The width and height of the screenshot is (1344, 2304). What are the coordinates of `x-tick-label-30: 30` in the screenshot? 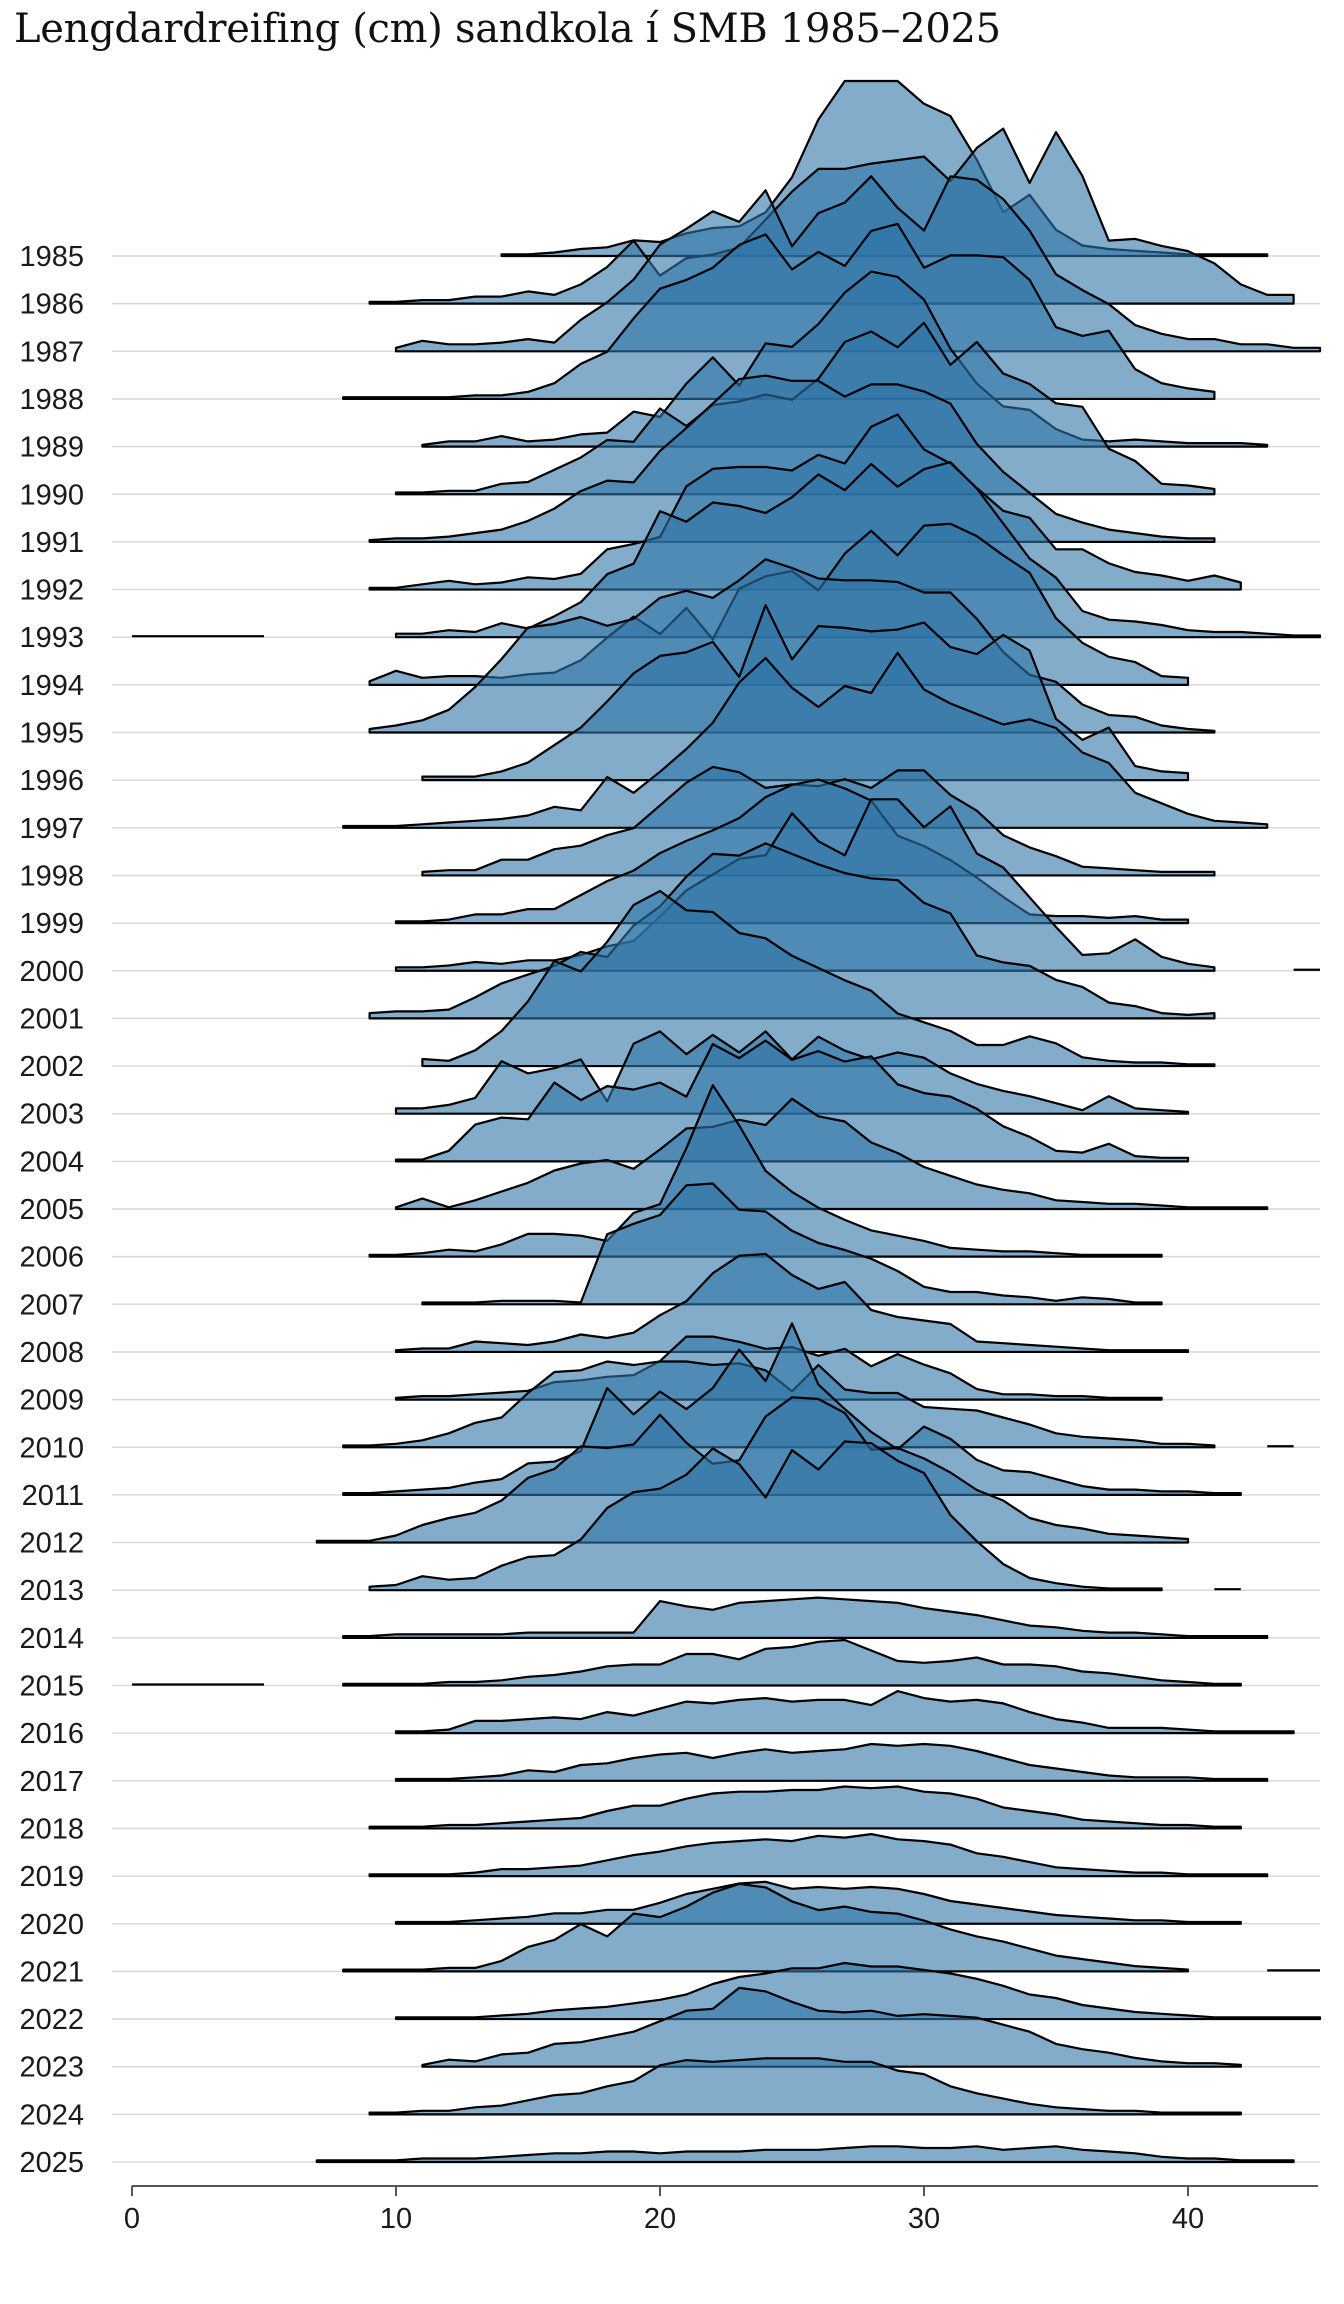 It's located at (924, 2219).